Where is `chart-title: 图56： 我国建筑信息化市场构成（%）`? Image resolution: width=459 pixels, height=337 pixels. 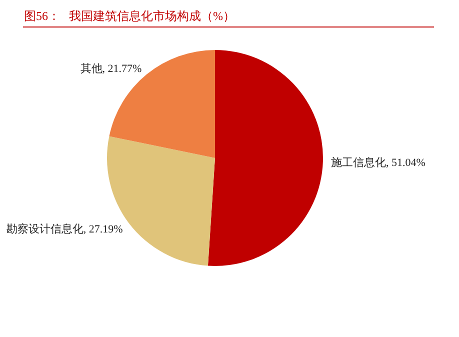 chart-title: 图56： 我国建筑信息化市场构成（%） is located at coordinates (129, 16).